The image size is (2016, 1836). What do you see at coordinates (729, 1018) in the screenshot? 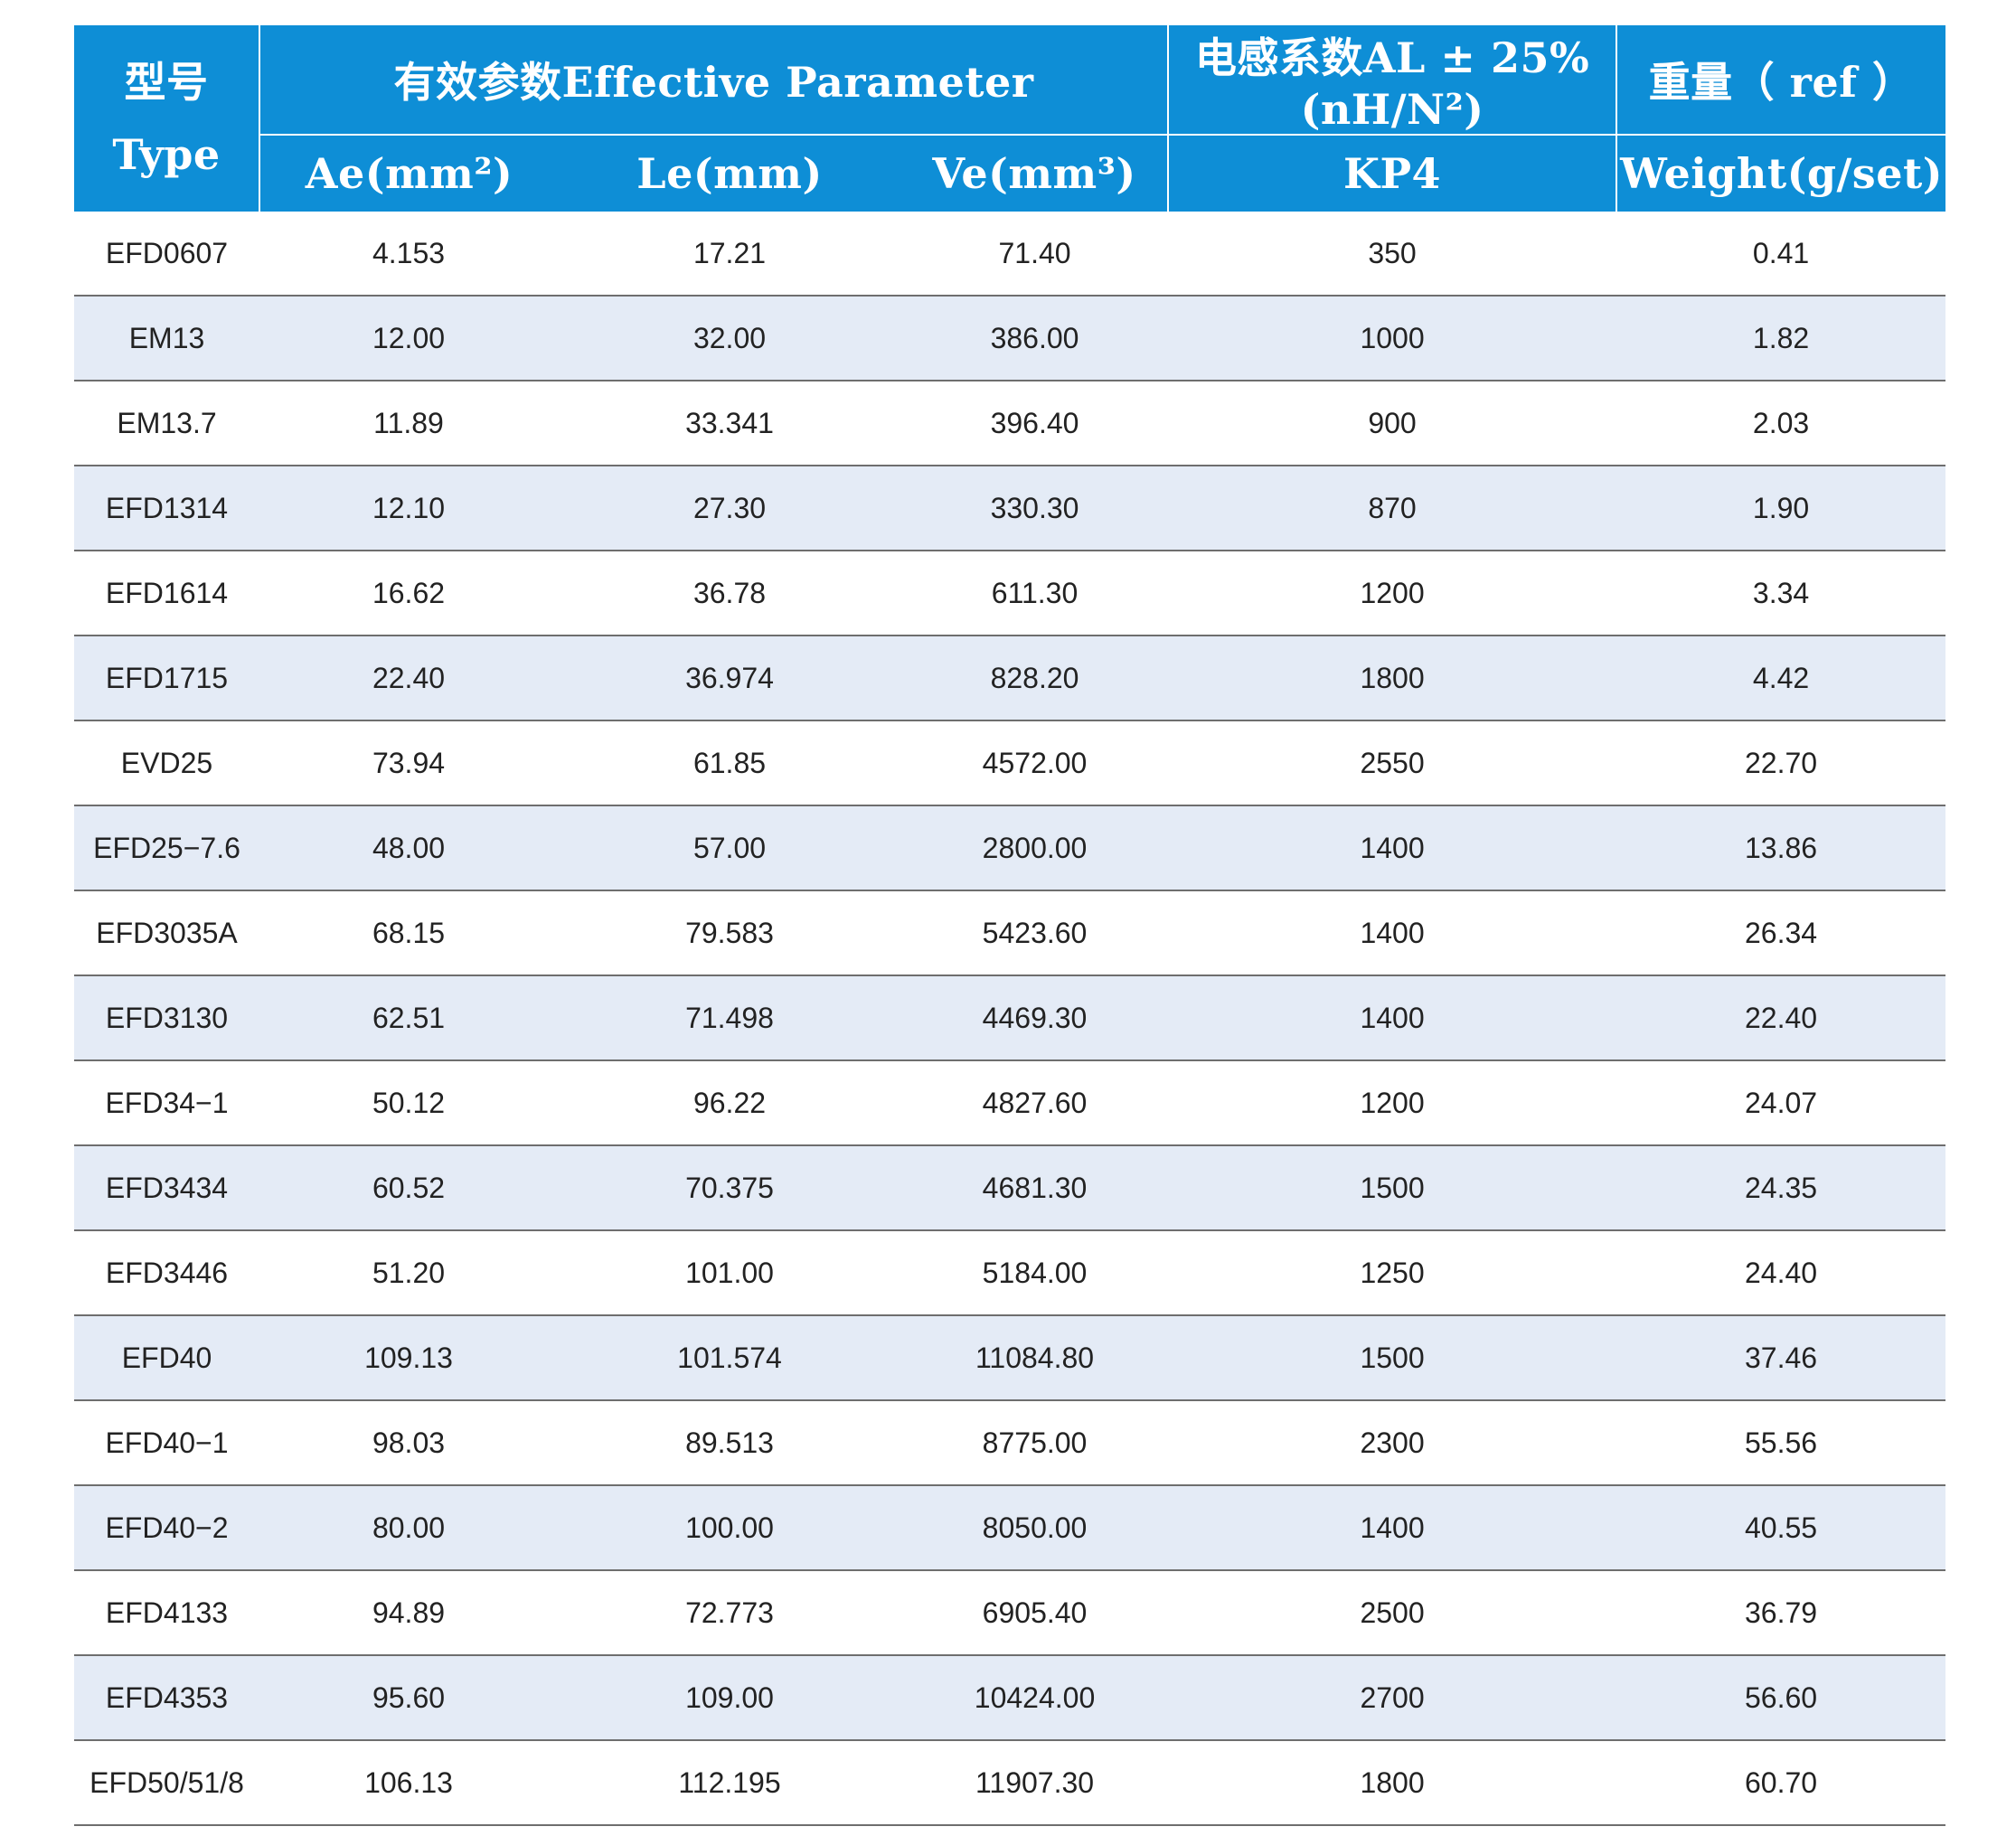
I see `le-cell: 71.498` at bounding box center [729, 1018].